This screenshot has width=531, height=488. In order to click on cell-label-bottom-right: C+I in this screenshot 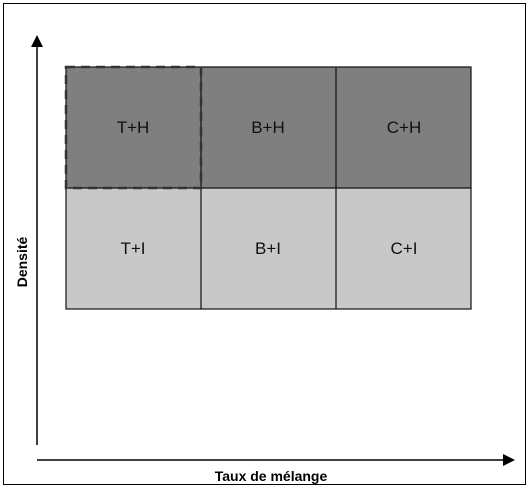, I will do `click(404, 248)`.